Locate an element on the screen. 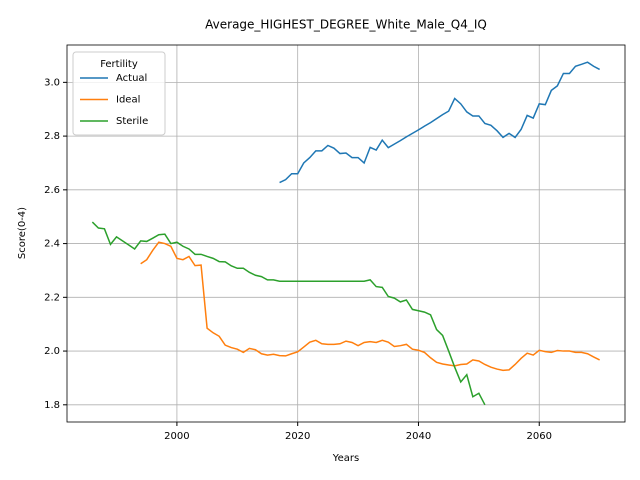  legend-label: Ideal is located at coordinates (128, 100).